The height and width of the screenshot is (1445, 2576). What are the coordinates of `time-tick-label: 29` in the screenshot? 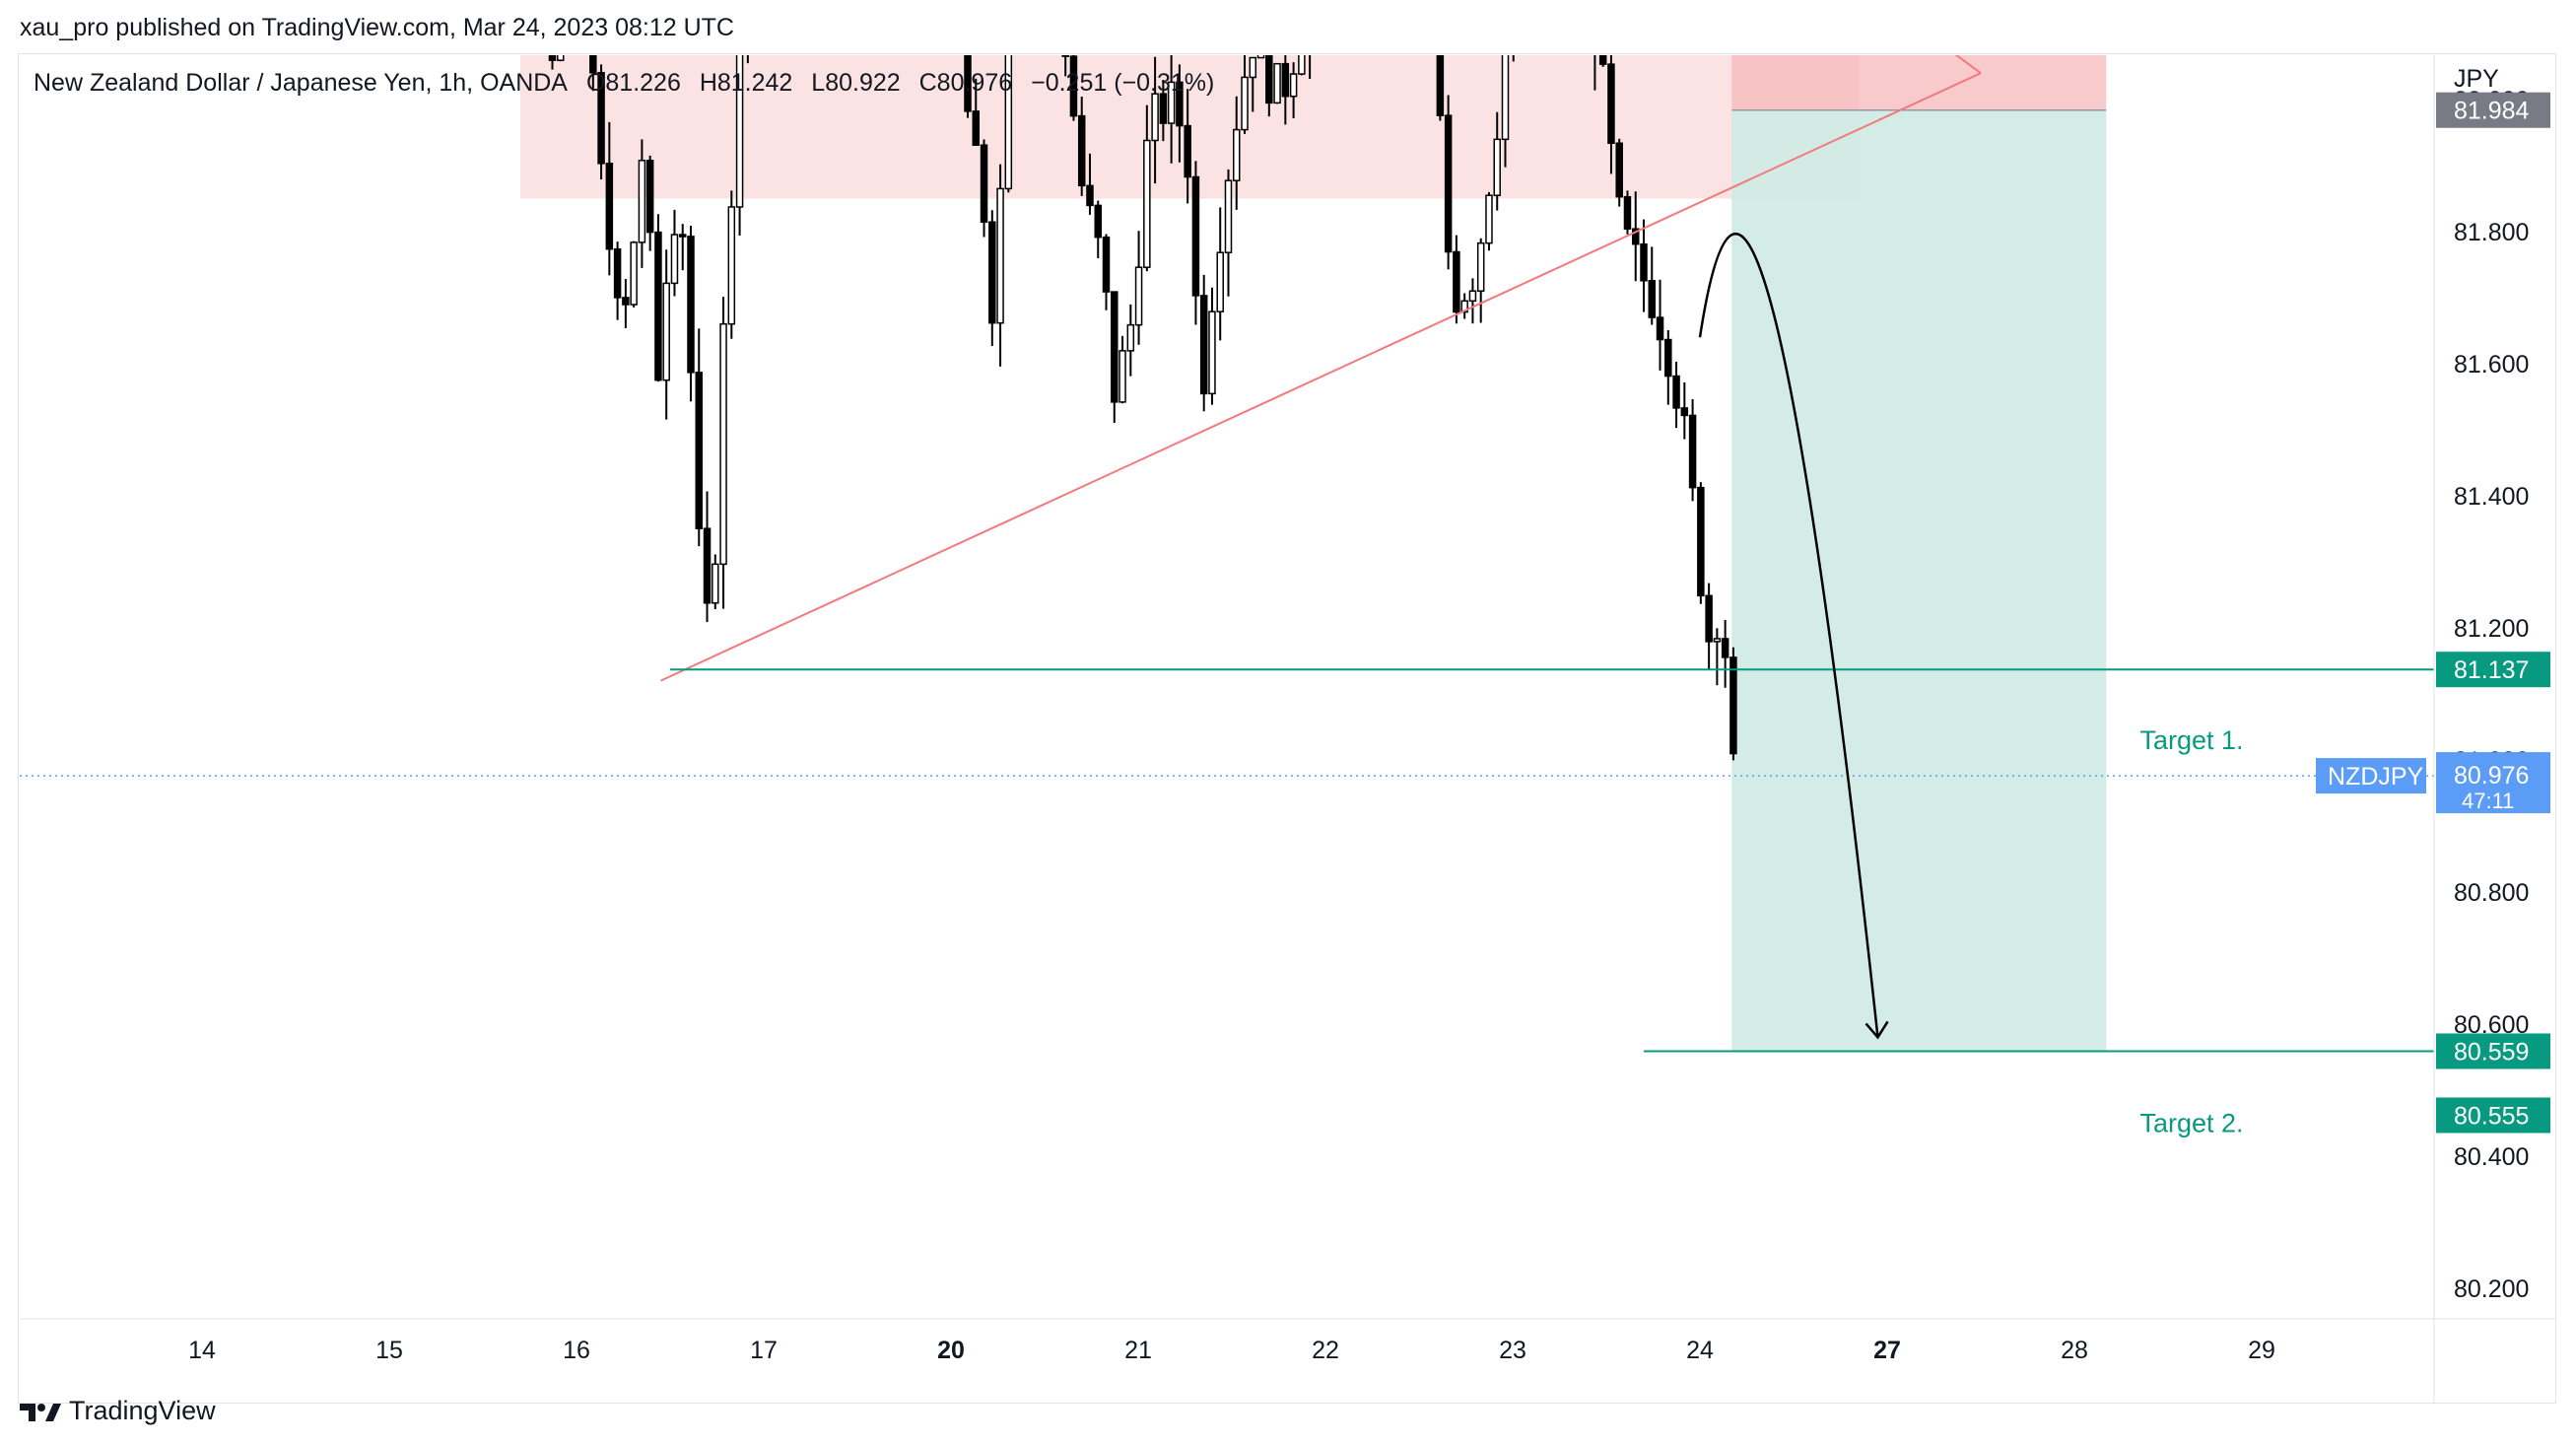 It's located at (2261, 1350).